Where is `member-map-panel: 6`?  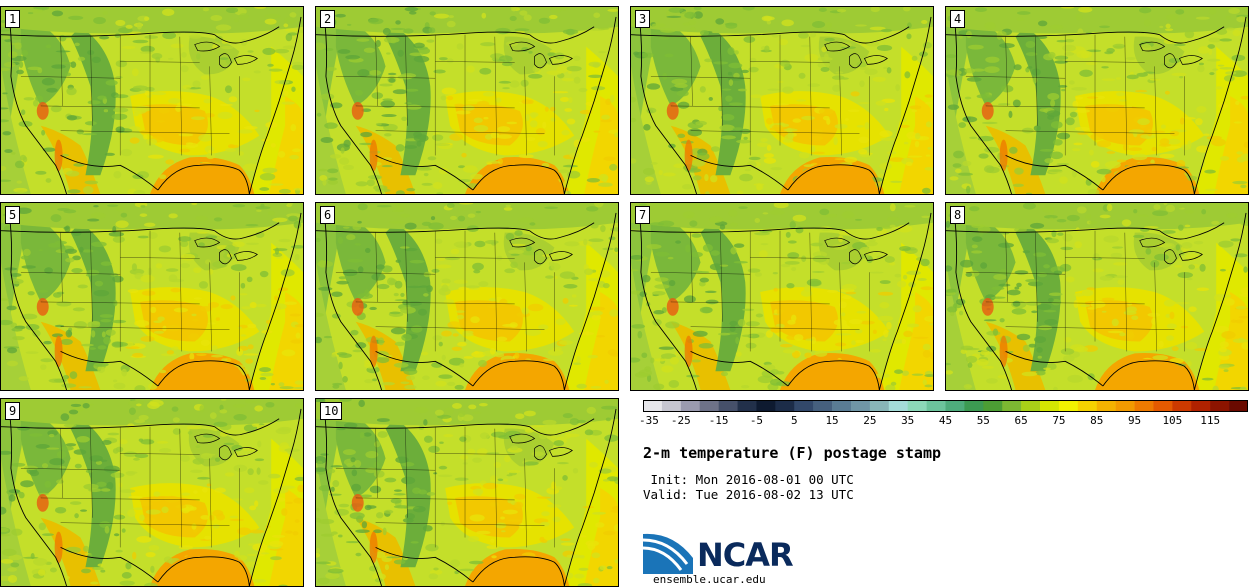 member-map-panel: 6 is located at coordinates (467, 296).